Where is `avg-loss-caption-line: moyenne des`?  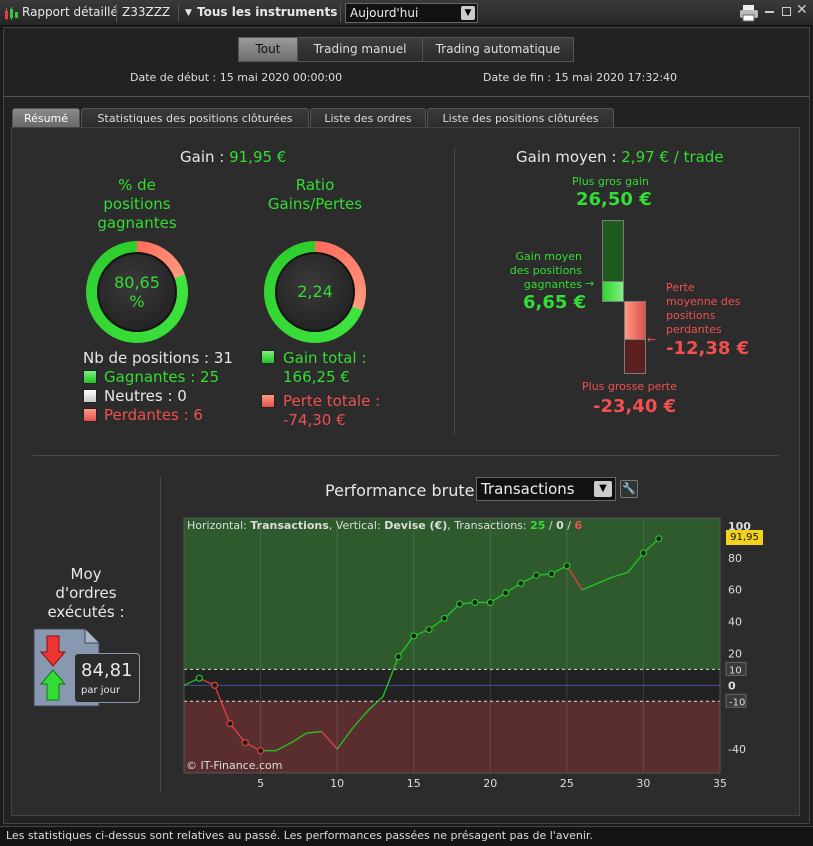
avg-loss-caption-line: moyenne des is located at coordinates (703, 301).